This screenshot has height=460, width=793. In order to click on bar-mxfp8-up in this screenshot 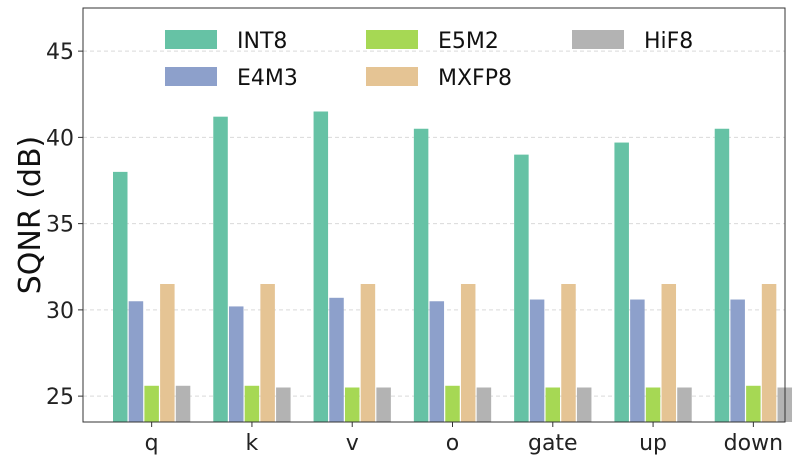, I will do `click(669, 353)`.